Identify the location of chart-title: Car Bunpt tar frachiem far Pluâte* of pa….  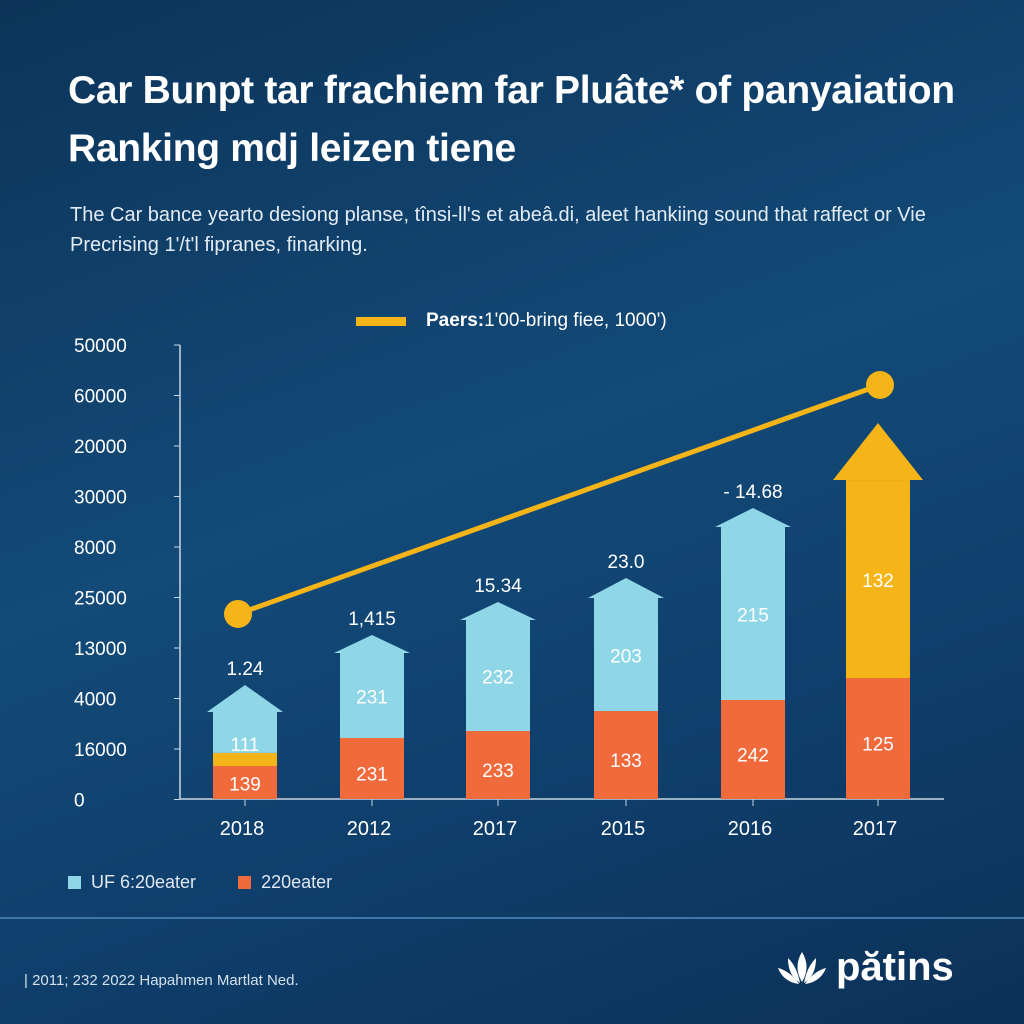
(511, 119).